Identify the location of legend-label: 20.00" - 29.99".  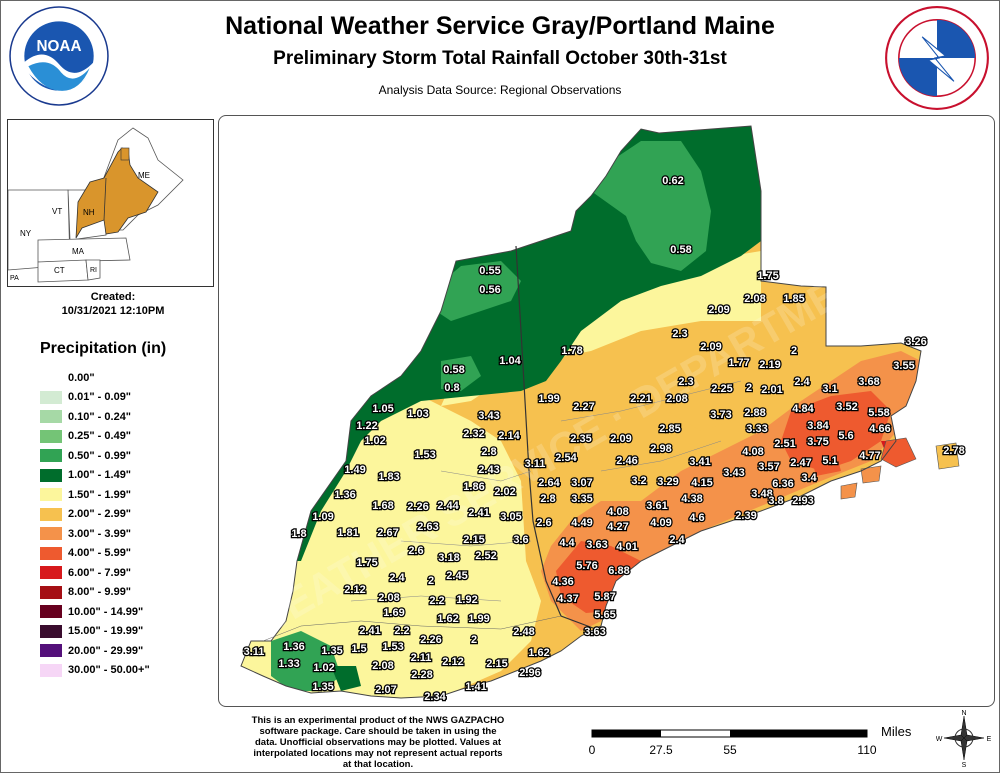
(106, 650).